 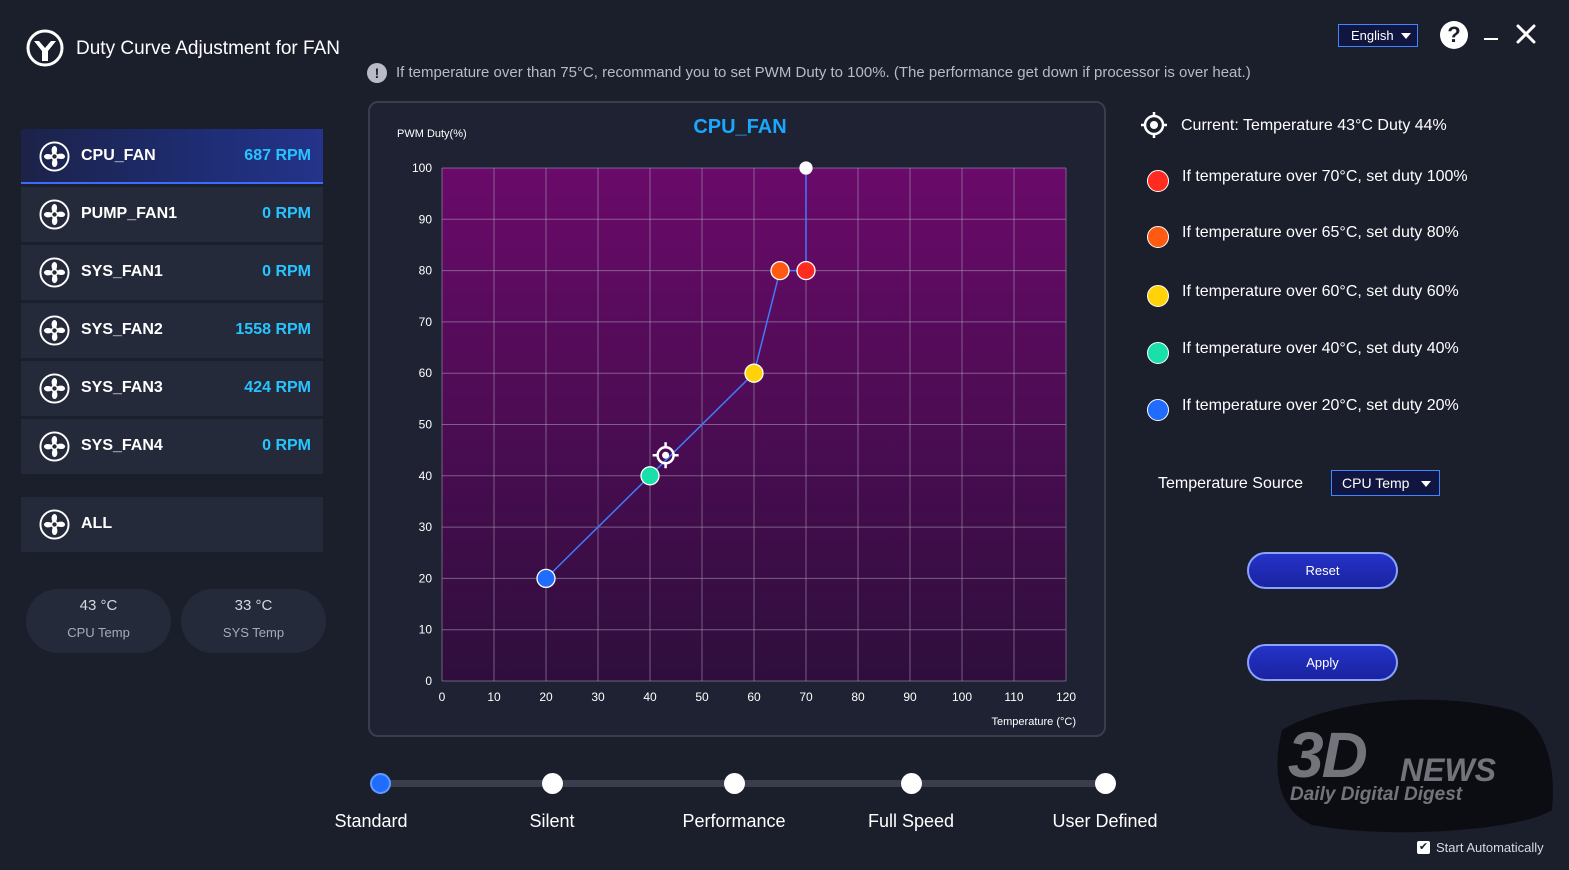 What do you see at coordinates (208, 48) in the screenshot?
I see `window-title: Duty Curve Adjustment for FAN` at bounding box center [208, 48].